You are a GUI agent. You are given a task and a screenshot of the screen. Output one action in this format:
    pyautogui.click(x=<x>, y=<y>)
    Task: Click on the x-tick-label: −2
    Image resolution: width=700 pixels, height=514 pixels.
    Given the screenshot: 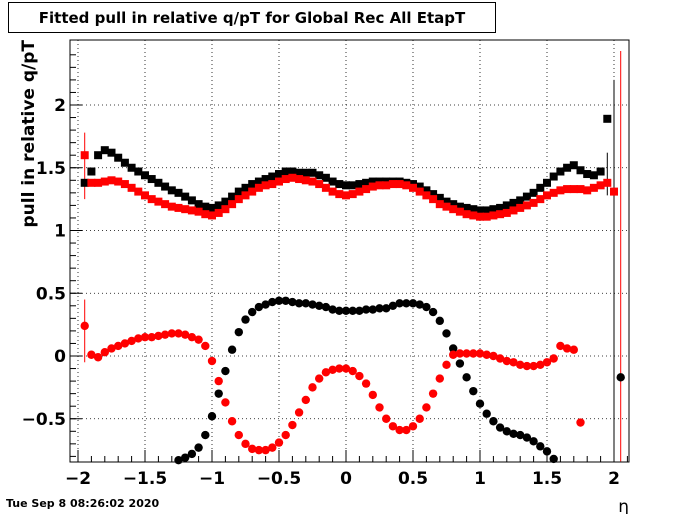 What is the action you would take?
    pyautogui.click(x=78, y=479)
    